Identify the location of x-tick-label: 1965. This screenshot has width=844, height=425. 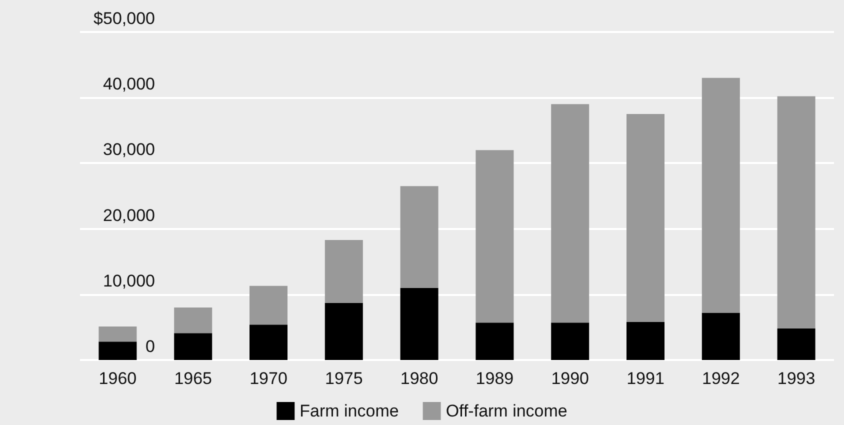
(193, 378).